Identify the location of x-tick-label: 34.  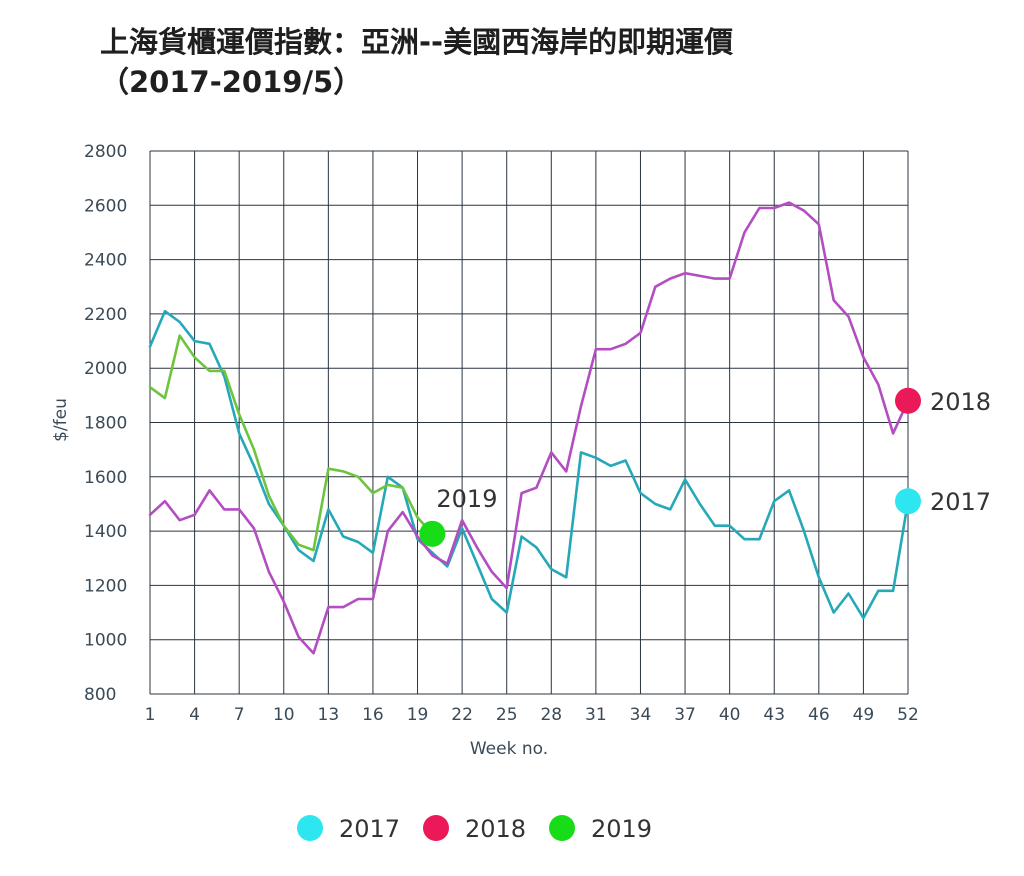
(641, 715).